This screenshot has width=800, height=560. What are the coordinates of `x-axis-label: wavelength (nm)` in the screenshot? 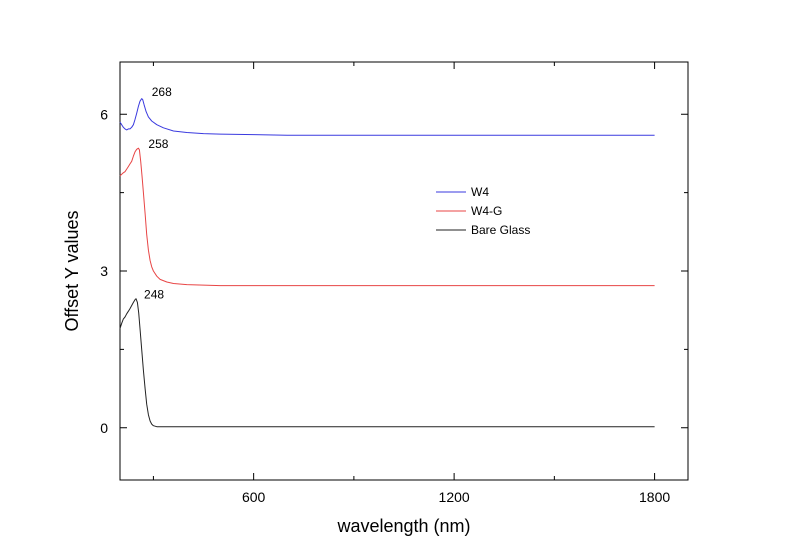 It's located at (403, 526).